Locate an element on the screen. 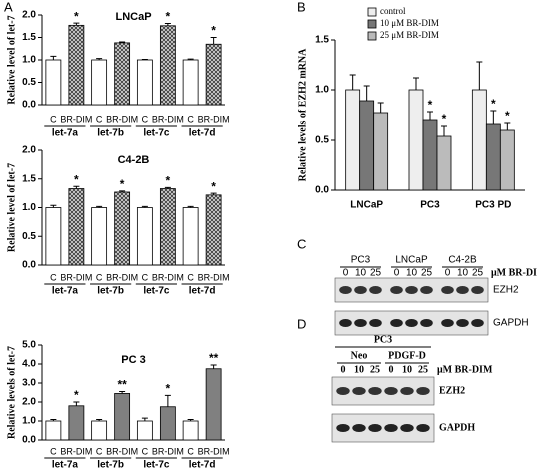 The height and width of the screenshot is (471, 537). y-tick-label: 4.0 is located at coordinates (29, 364).